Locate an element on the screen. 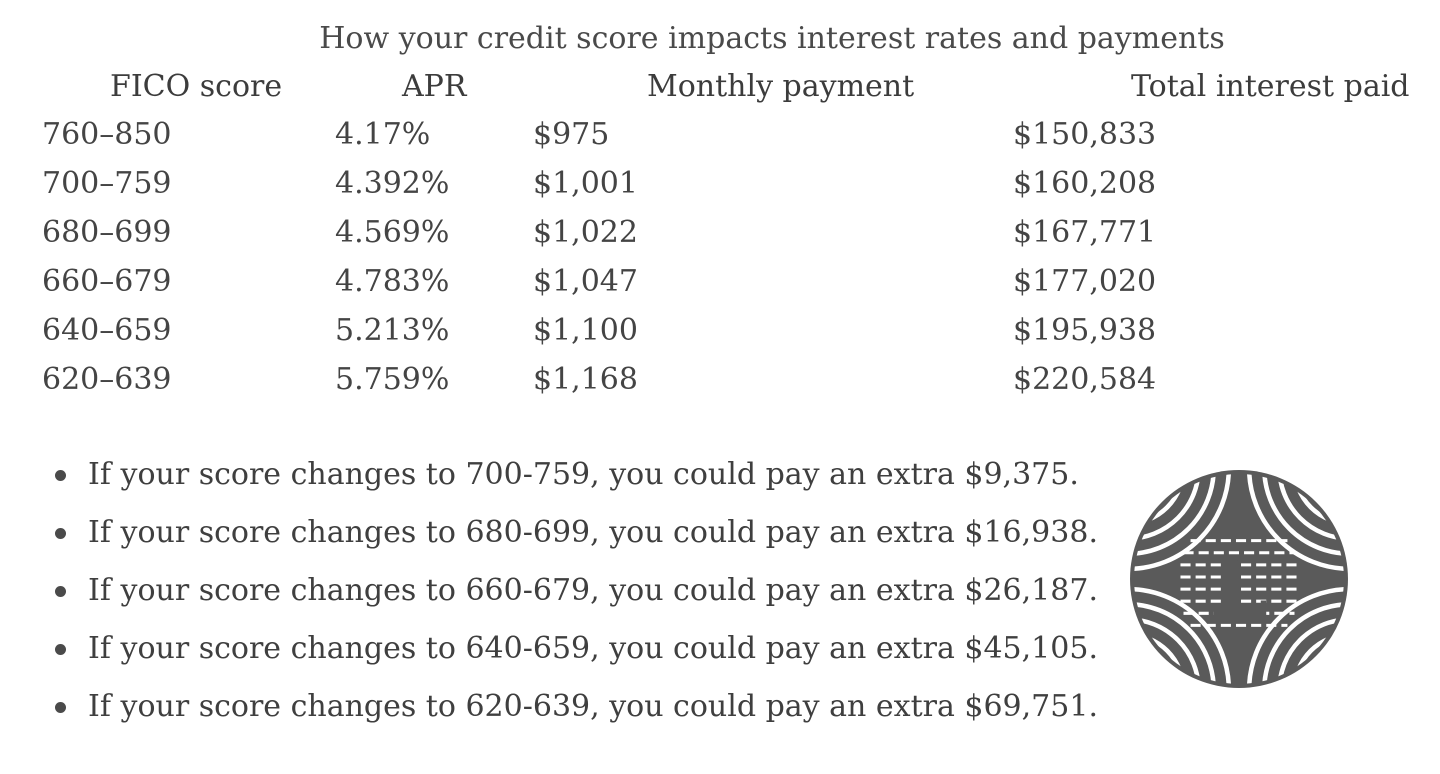 This screenshot has height=774, width=1440. circular-l-logo-icon: L is located at coordinates (1239, 579).